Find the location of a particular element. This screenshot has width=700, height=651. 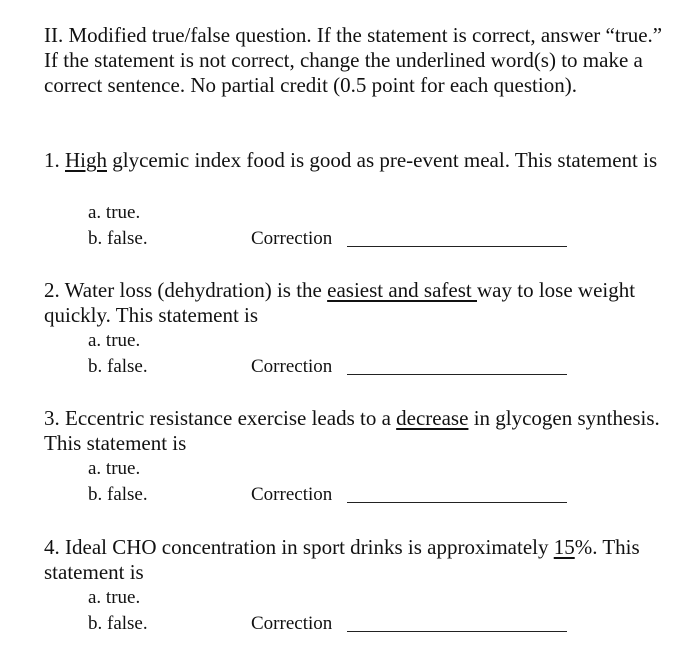

stem-text: 2. Water loss (dehydration) is the is located at coordinates (186, 290).